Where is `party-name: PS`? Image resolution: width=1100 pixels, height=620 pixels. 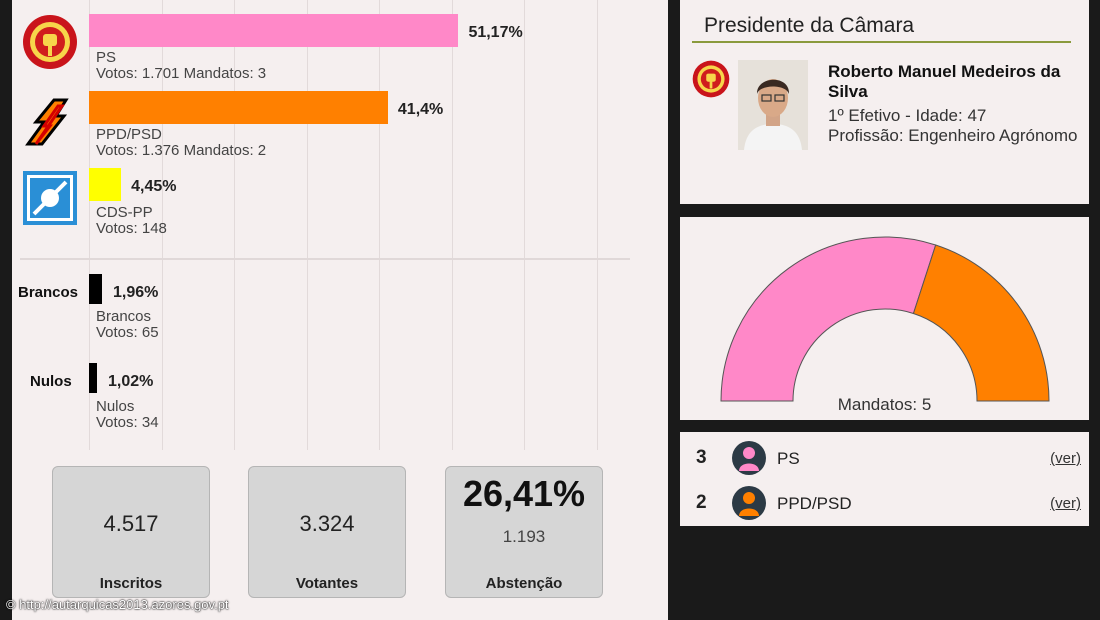 party-name: PS is located at coordinates (106, 57).